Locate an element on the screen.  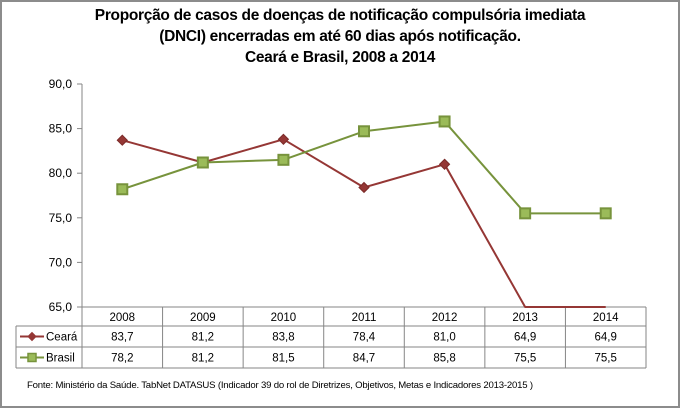
x-category-label: 2013 is located at coordinates (525, 318).